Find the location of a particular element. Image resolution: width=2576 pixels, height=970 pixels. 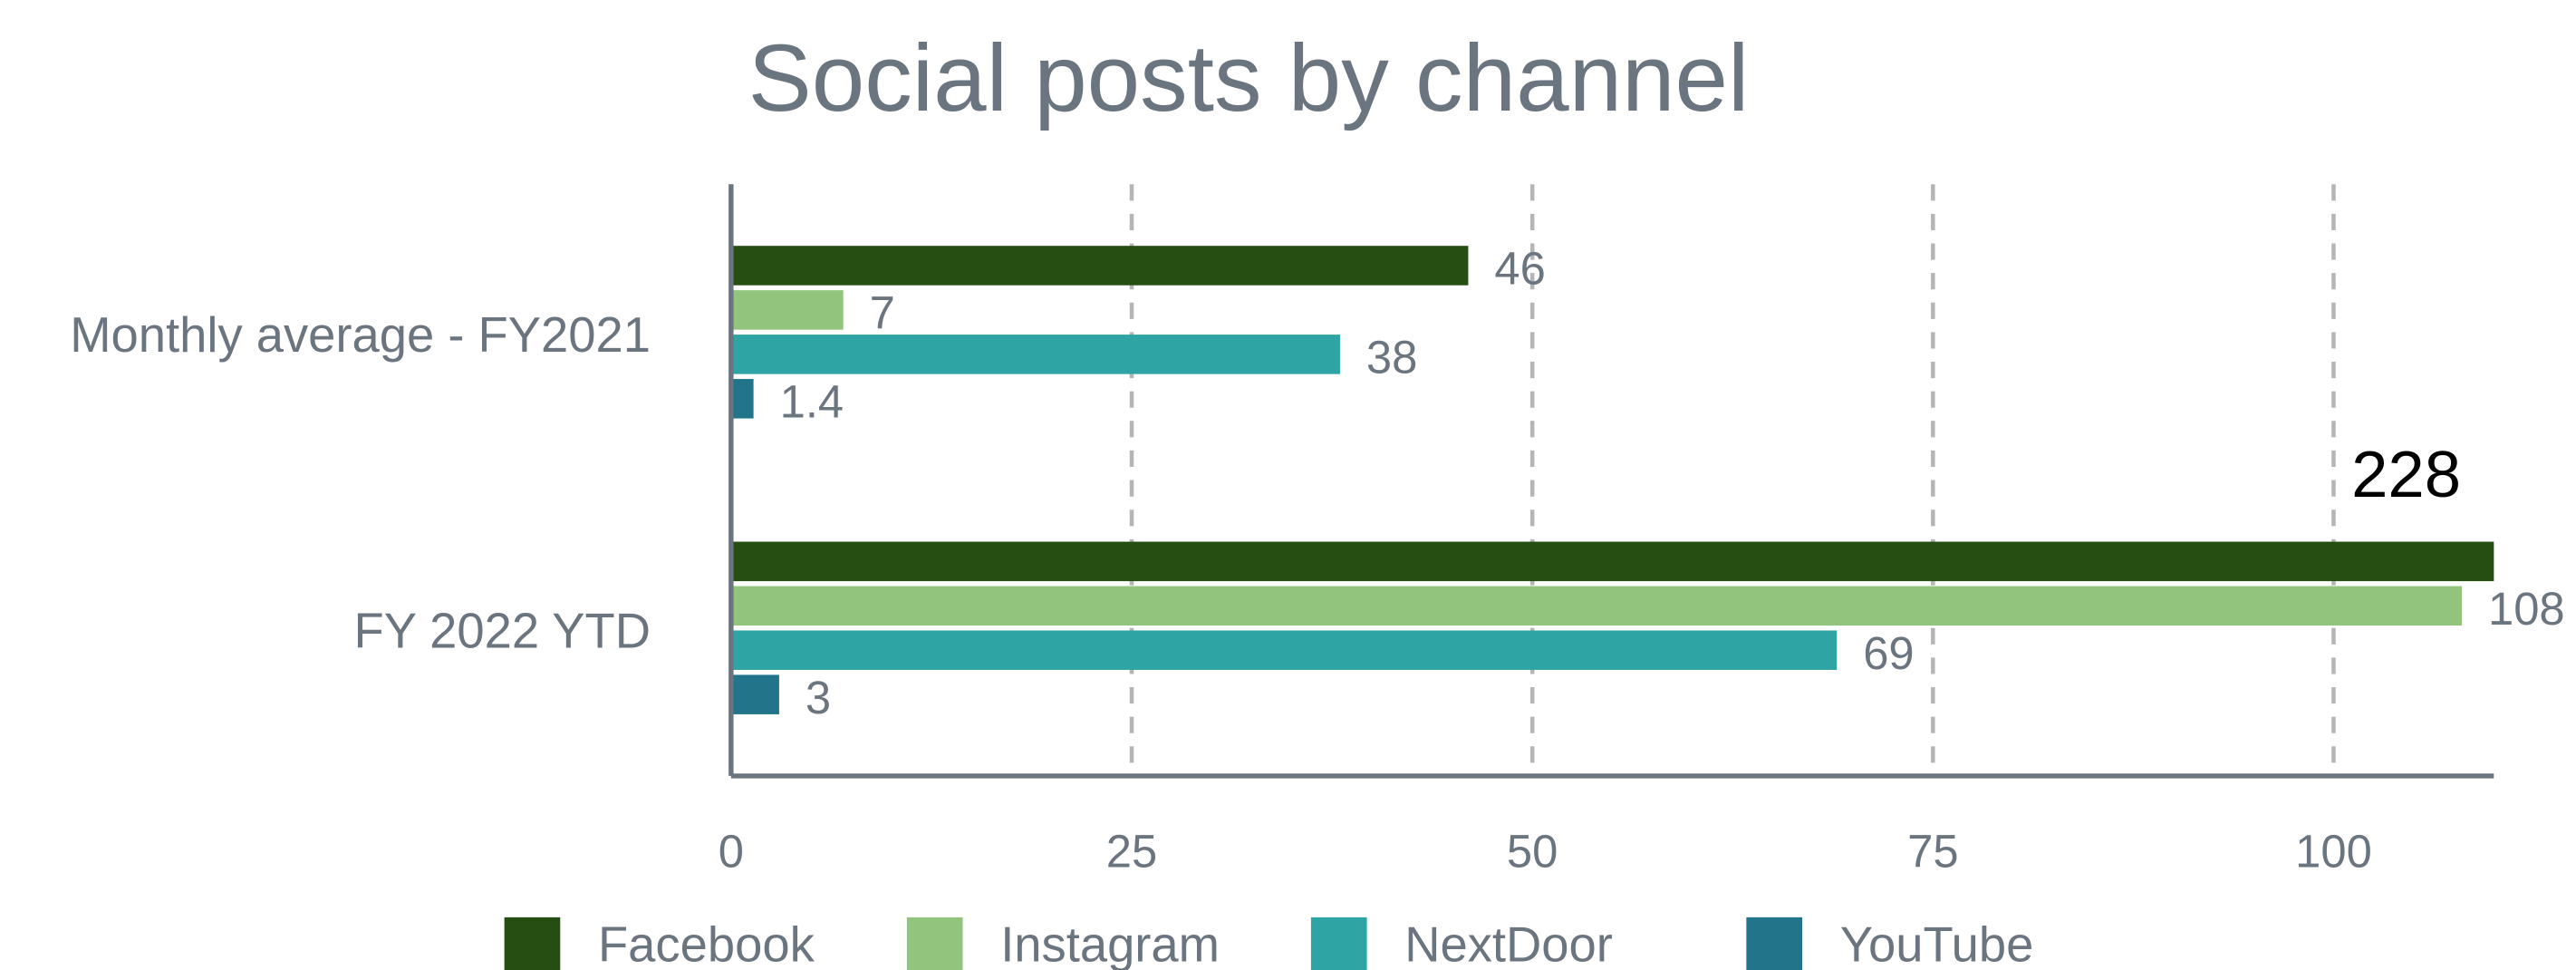

value-label: 228 is located at coordinates (2406, 475).